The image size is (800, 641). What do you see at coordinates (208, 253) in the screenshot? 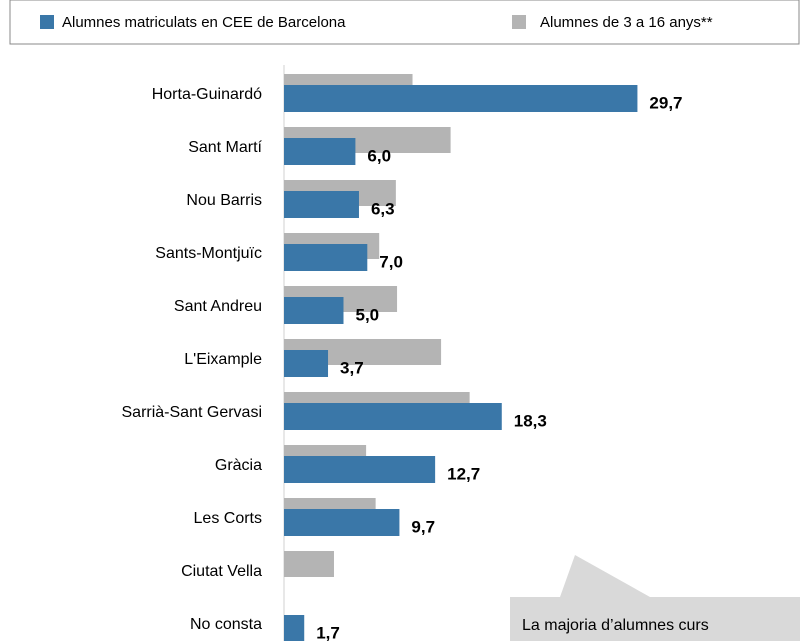
I see `category-label: Sants-Montjuïc` at bounding box center [208, 253].